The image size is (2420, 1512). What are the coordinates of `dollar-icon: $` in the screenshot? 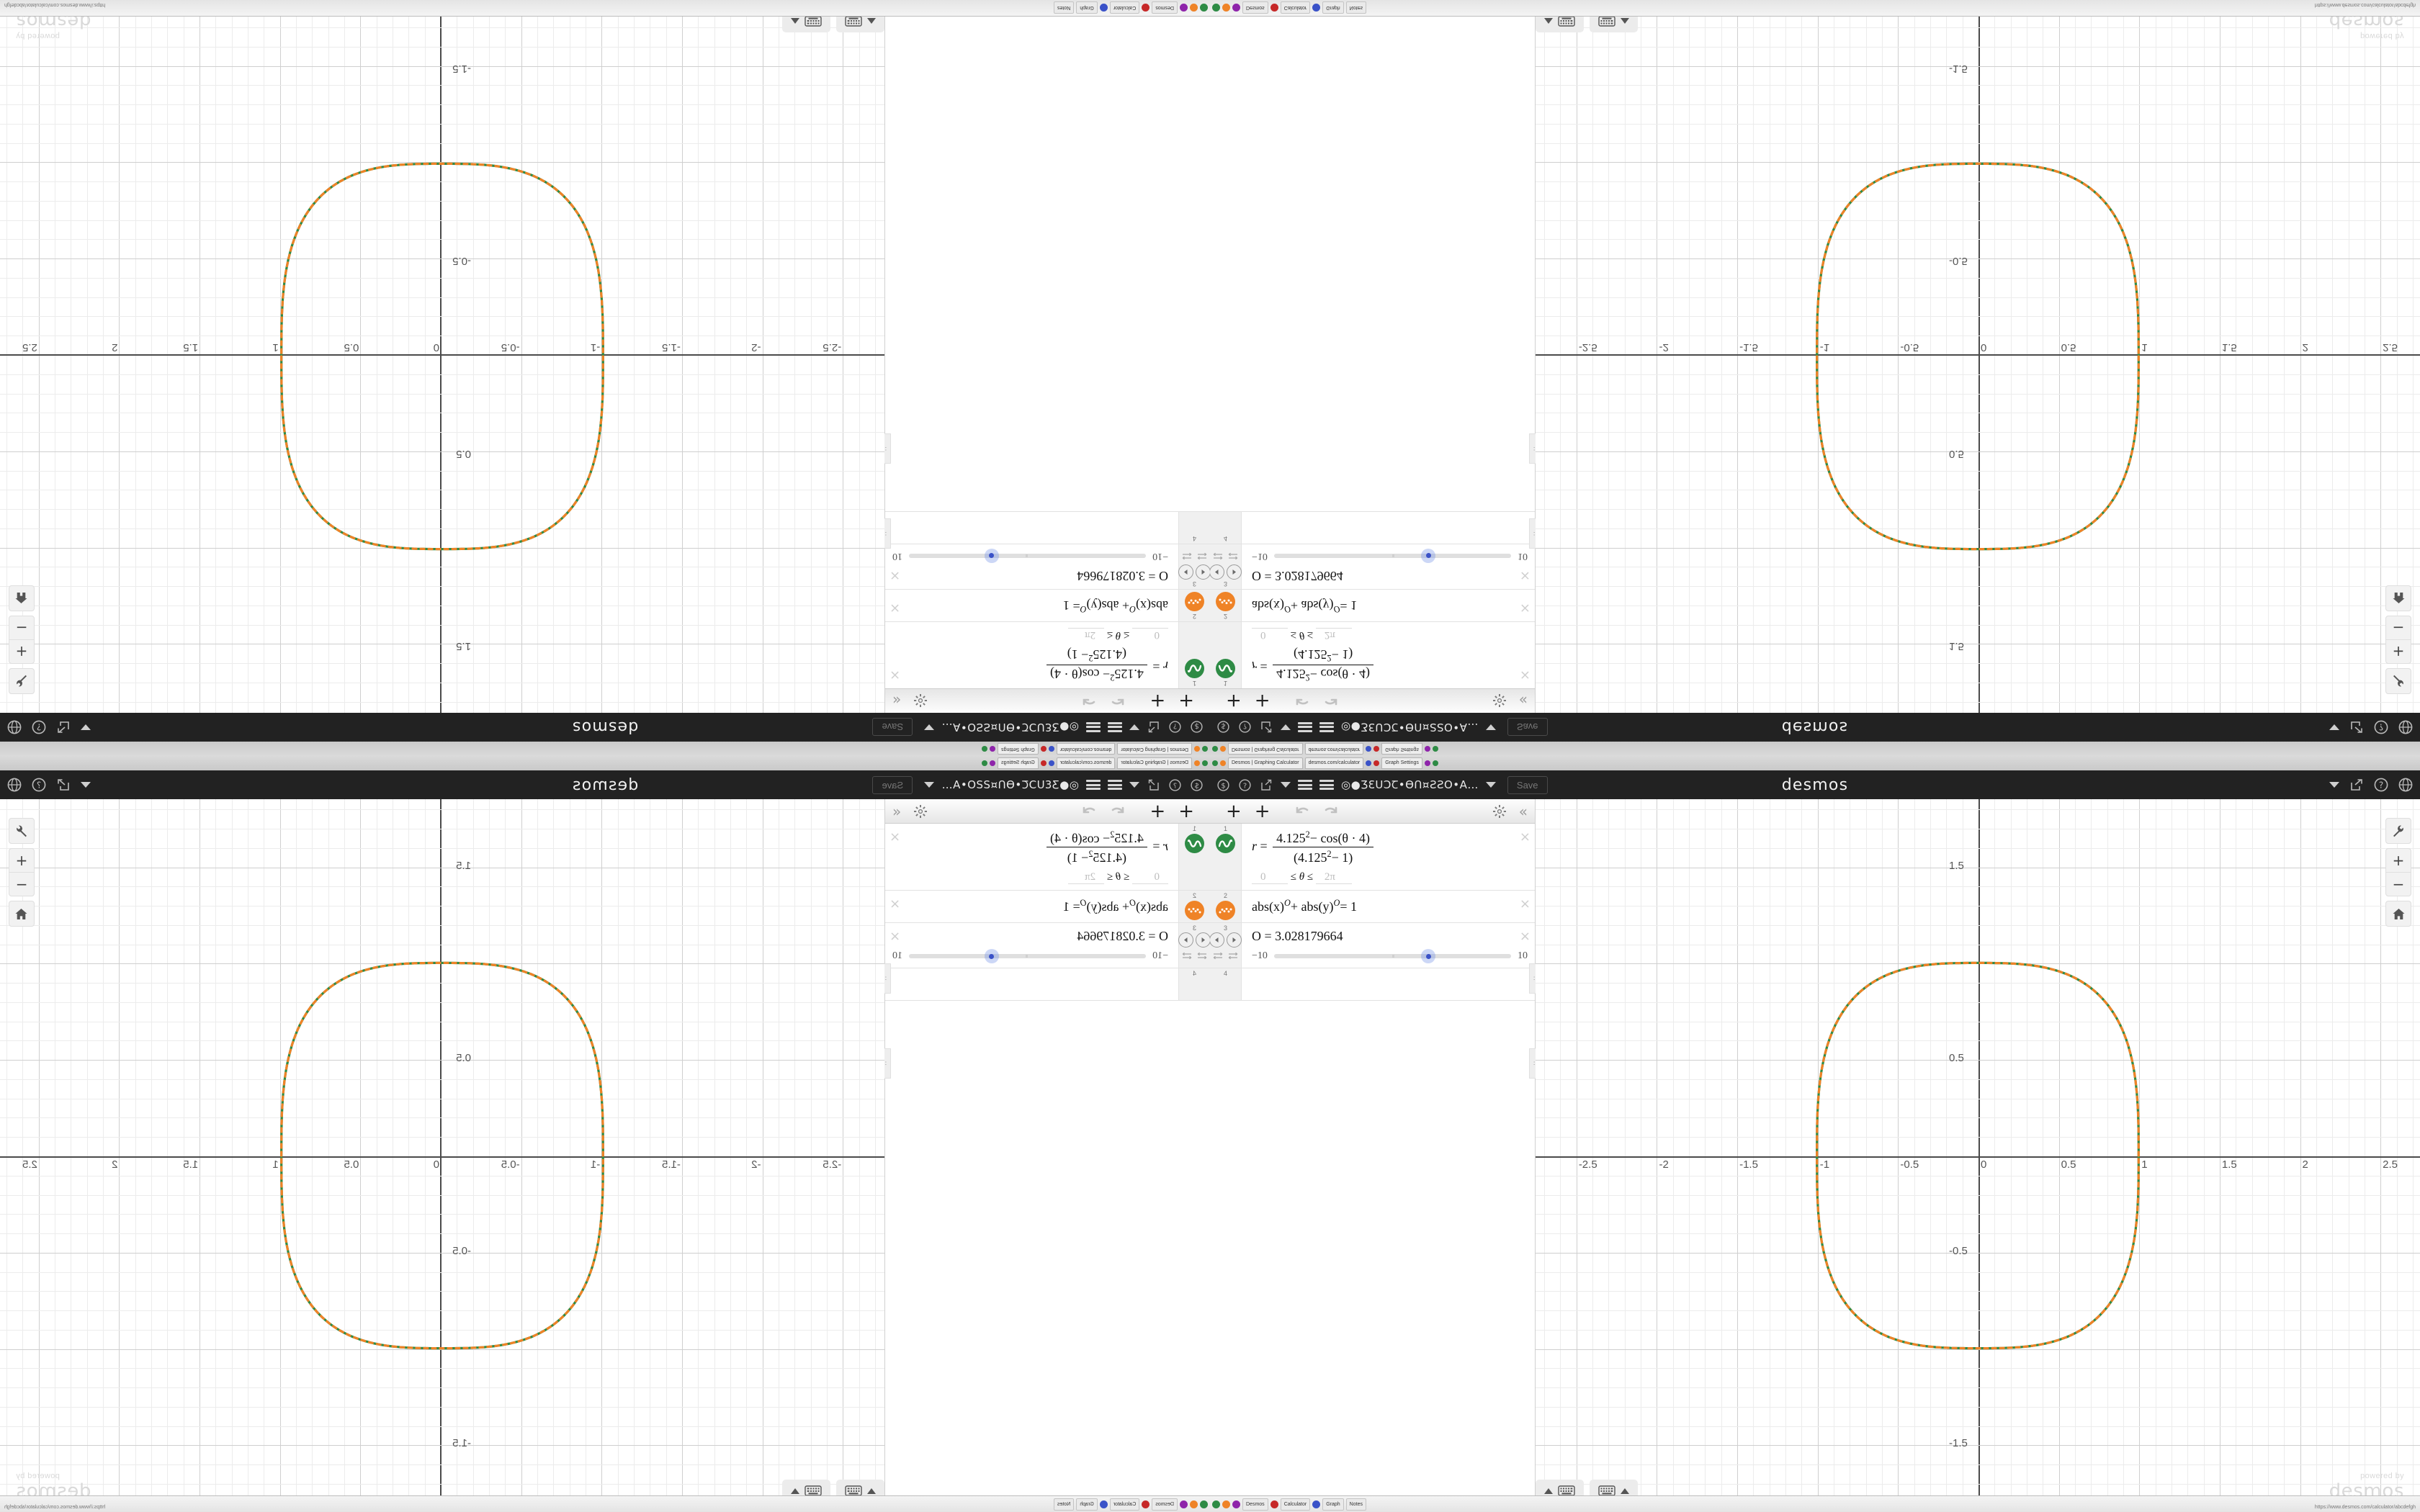 It's located at (1223, 785).